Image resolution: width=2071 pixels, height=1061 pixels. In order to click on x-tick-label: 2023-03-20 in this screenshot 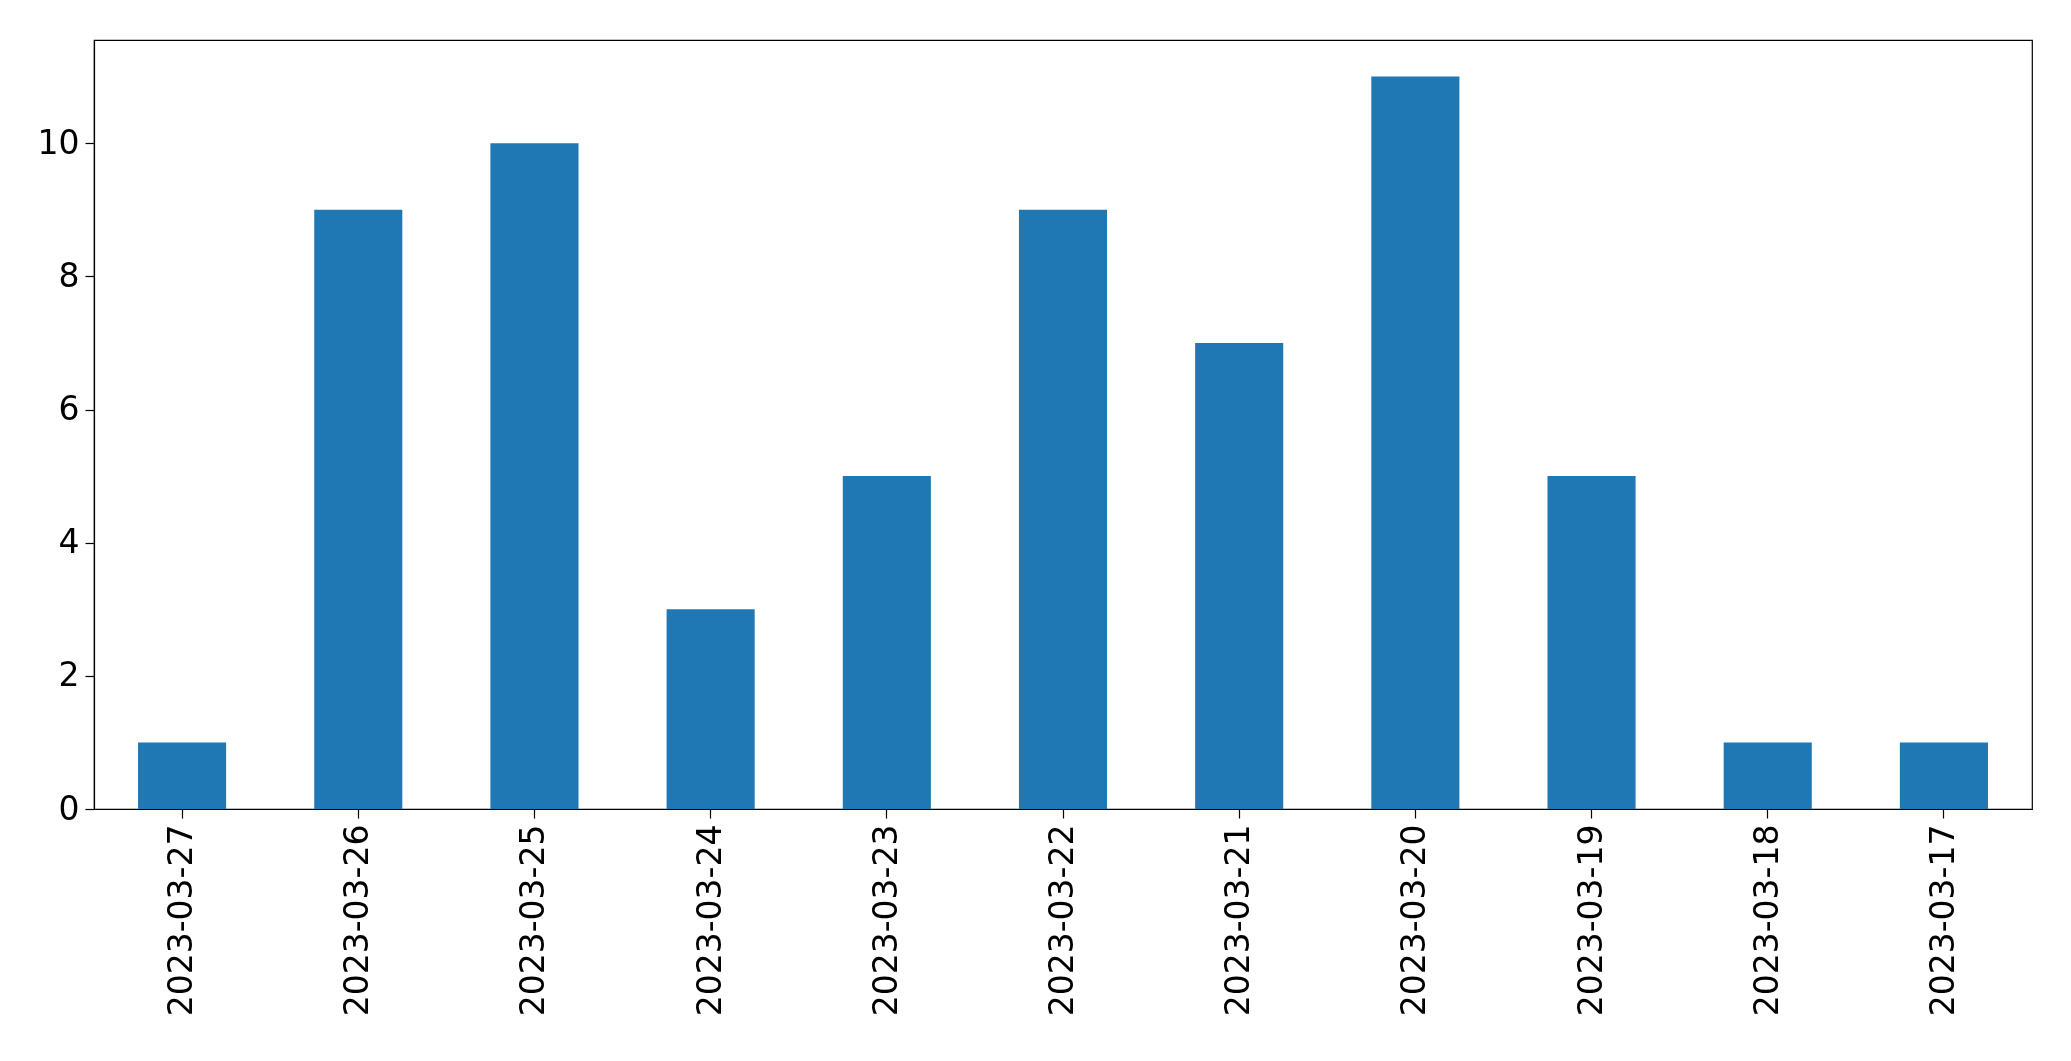, I will do `click(1414, 920)`.